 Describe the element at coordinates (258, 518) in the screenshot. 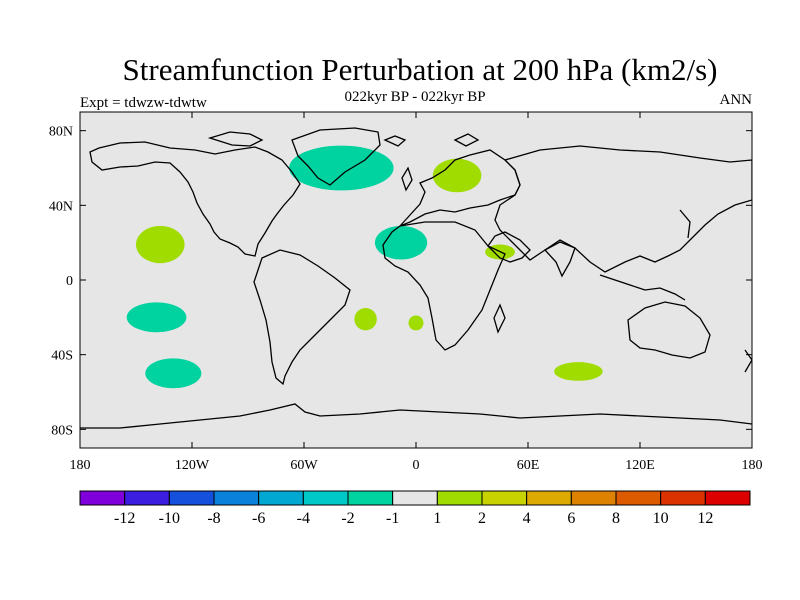

I see `colorbar-label: -6` at that location.